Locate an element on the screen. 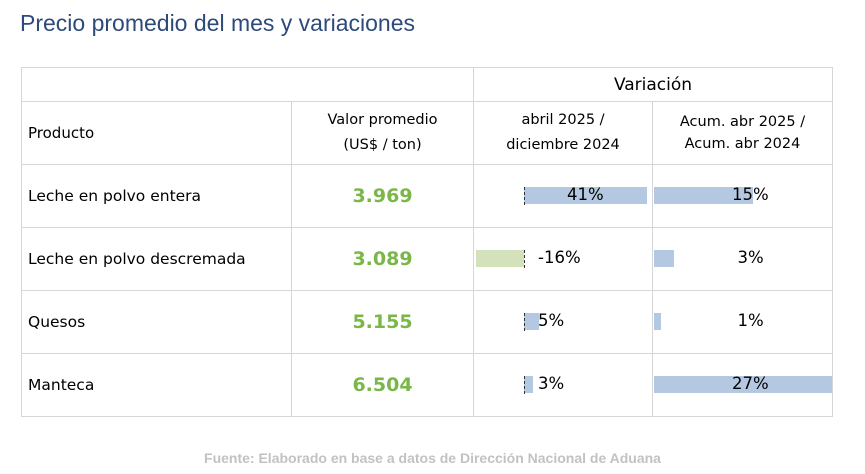 The width and height of the screenshot is (865, 474). table-row: Leche en polvo descremada 3.089 -16% 3% is located at coordinates (427, 259).